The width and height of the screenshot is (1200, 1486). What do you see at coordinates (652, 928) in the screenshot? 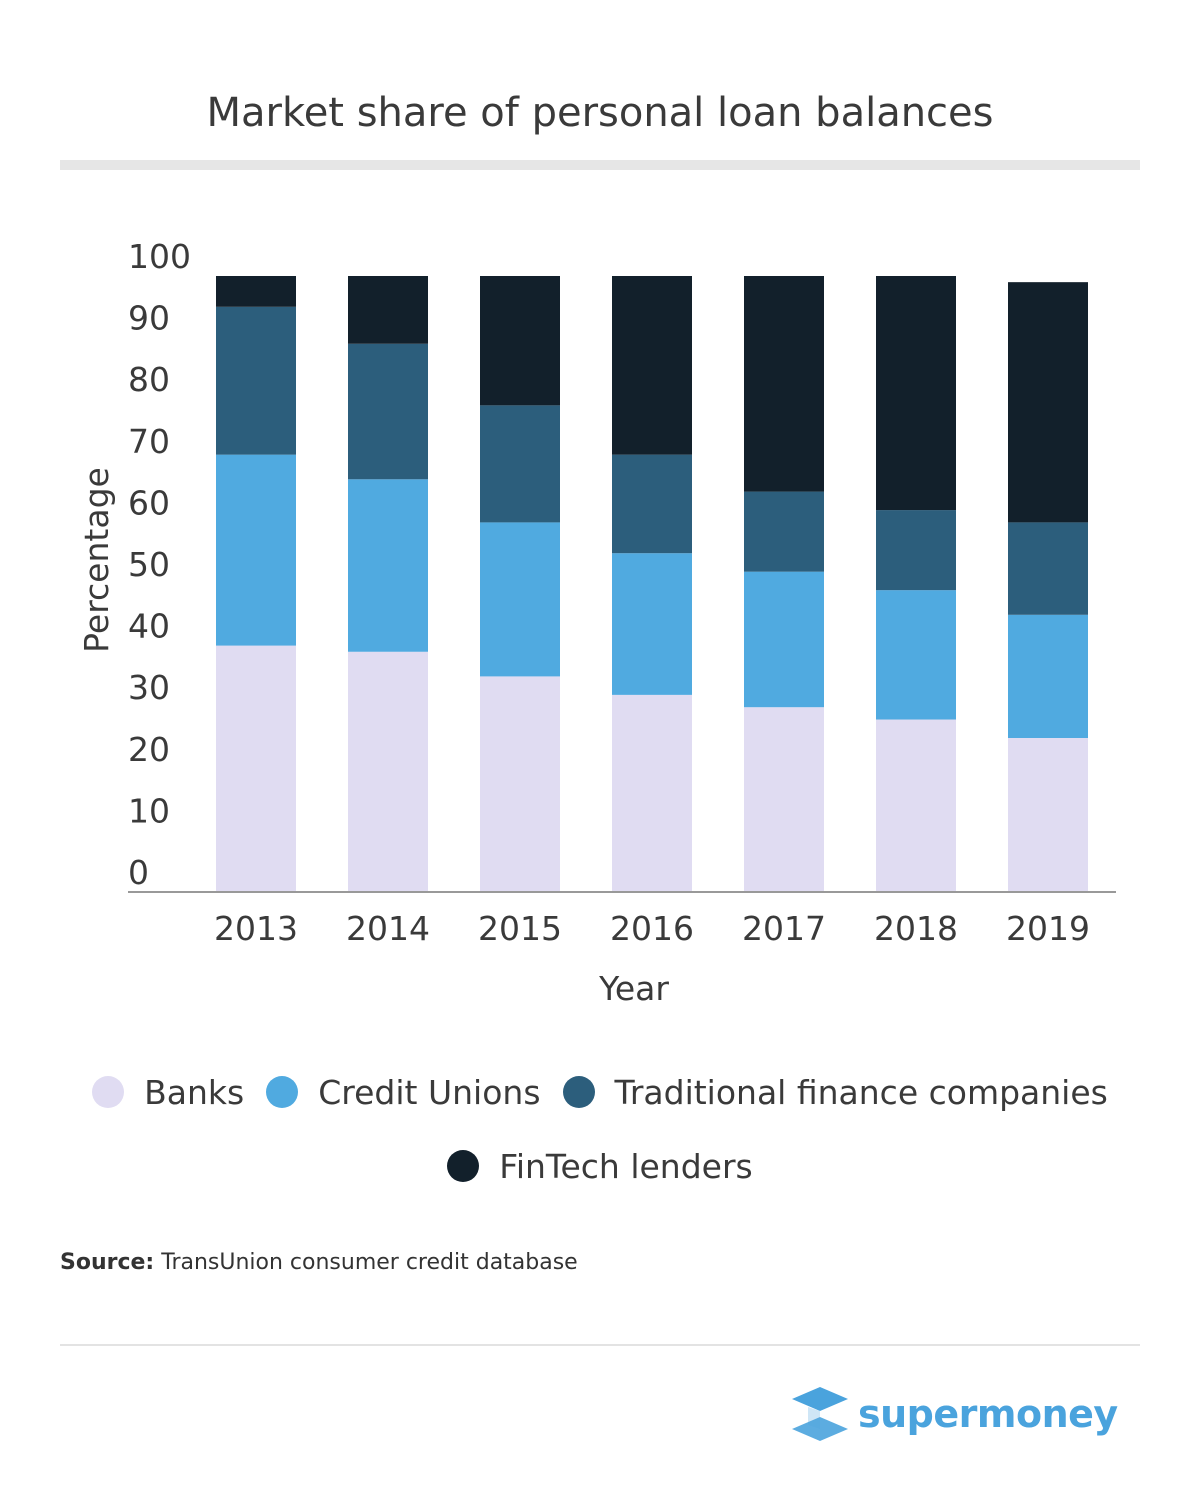
I see `x-tick-label: 2016` at bounding box center [652, 928].